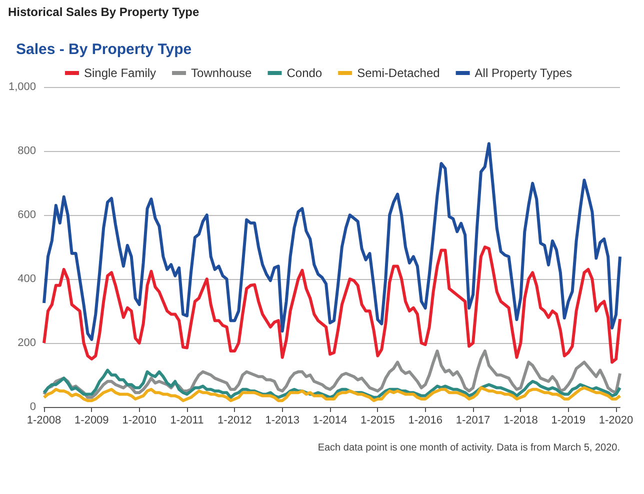  I want to click on legend-label: All Property Types, so click(523, 73).